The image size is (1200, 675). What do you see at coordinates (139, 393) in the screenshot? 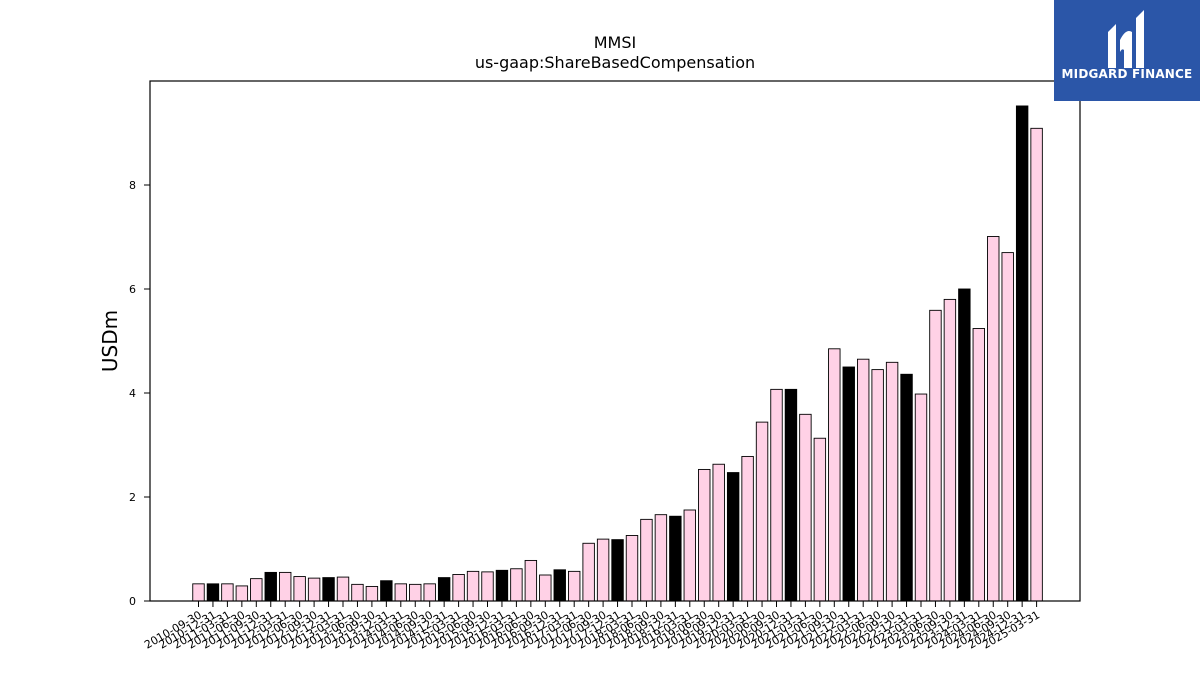
I see `y-axis: 0 2 4 6 8` at bounding box center [139, 393].